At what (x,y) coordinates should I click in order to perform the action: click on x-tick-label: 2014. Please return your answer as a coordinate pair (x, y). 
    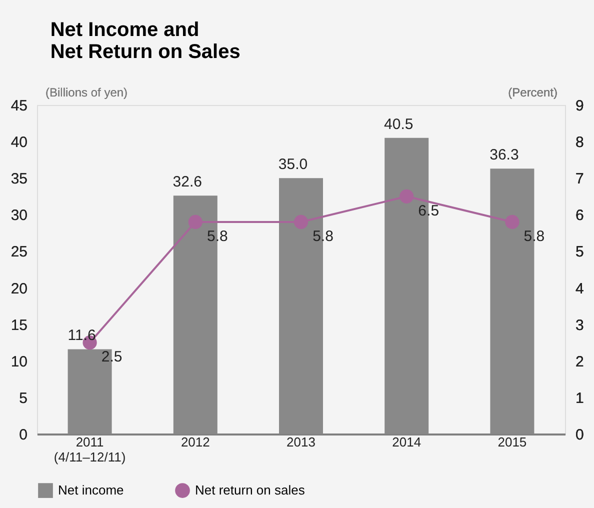
    Looking at the image, I should click on (407, 442).